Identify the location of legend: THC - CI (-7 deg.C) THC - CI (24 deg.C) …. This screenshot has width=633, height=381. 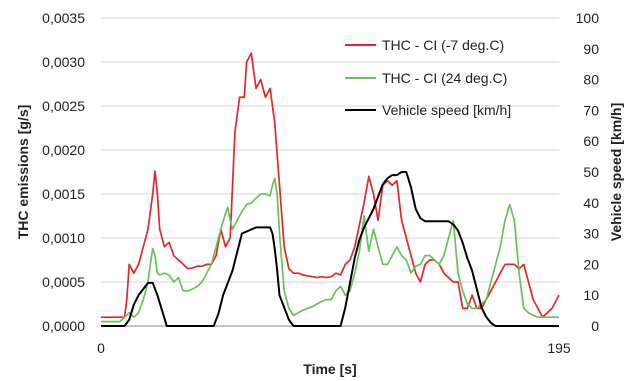
(428, 77).